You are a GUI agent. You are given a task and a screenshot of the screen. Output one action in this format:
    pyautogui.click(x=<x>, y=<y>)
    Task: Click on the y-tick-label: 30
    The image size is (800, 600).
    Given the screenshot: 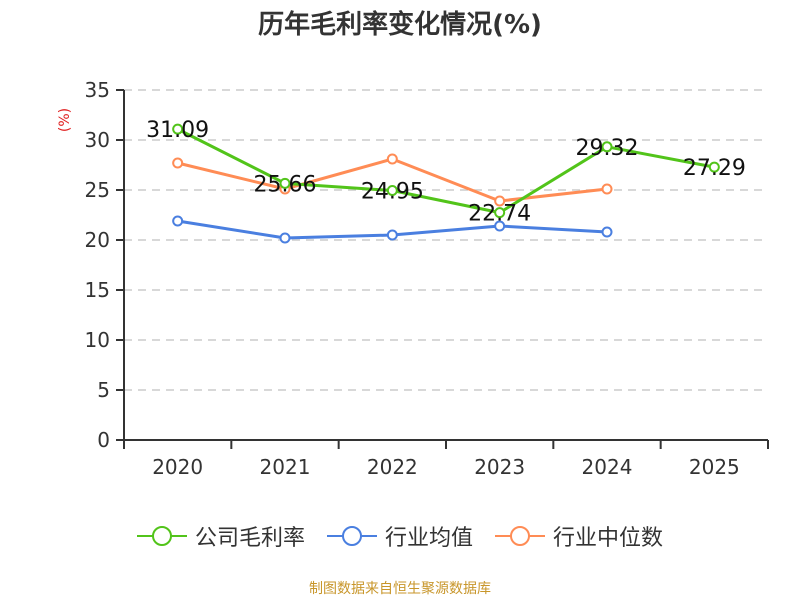 What is the action you would take?
    pyautogui.click(x=97, y=140)
    